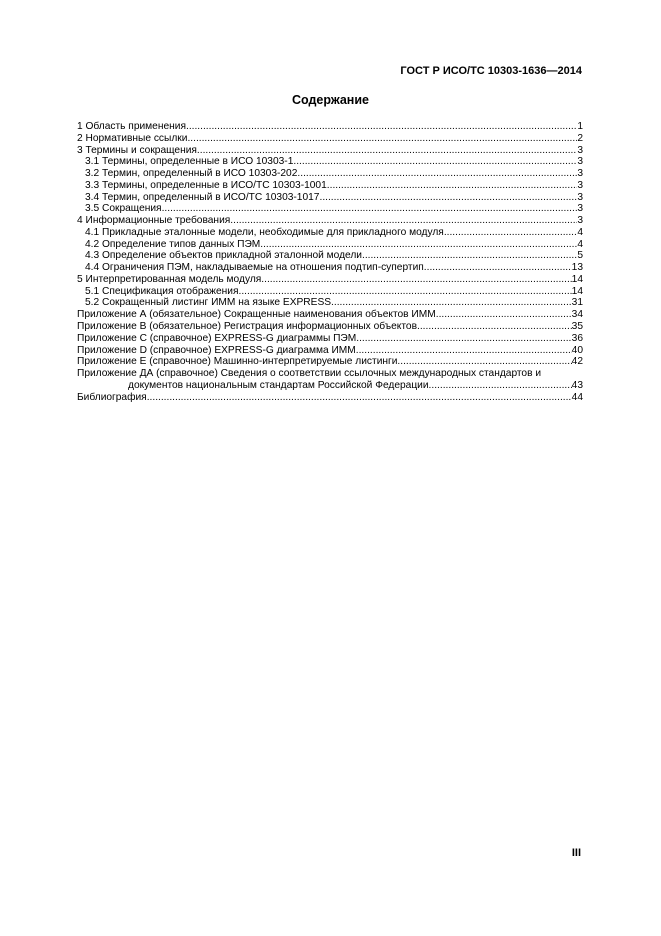  I want to click on toc-entry: 3 Термины и сокращения 3, so click(330, 151).